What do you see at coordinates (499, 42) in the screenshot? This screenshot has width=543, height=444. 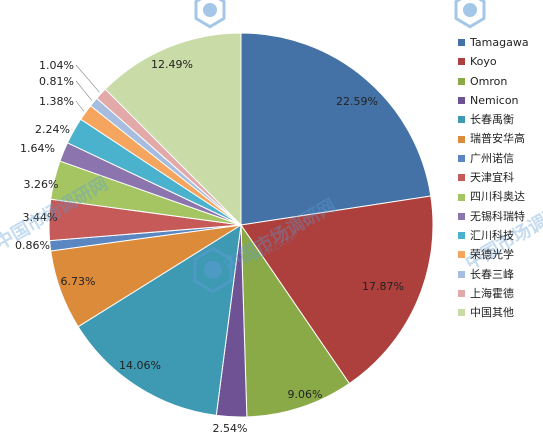 I see `legend-label: Tamagawa` at bounding box center [499, 42].